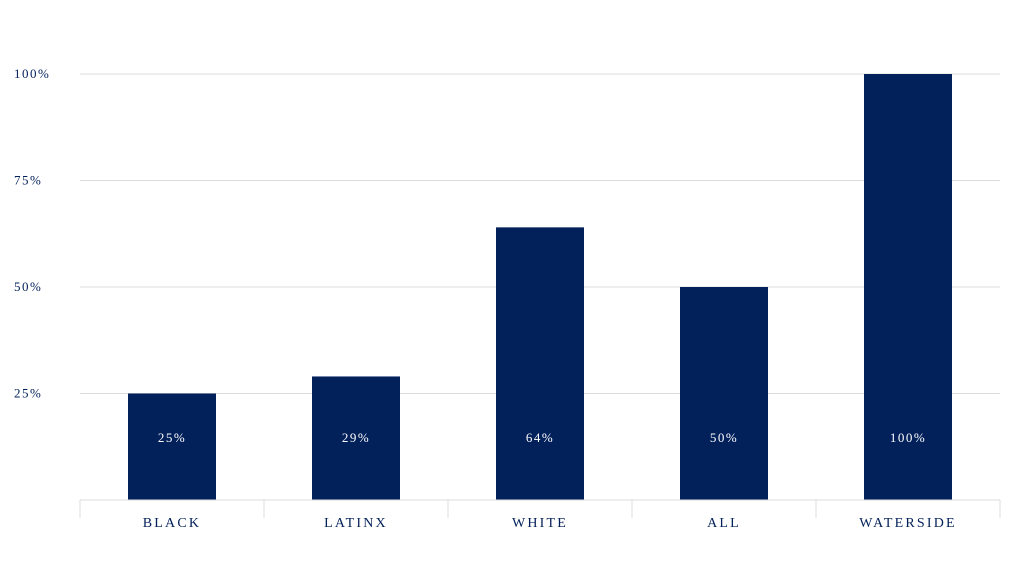 The image size is (1024, 570). I want to click on bar-value-label: 25%, so click(172, 437).